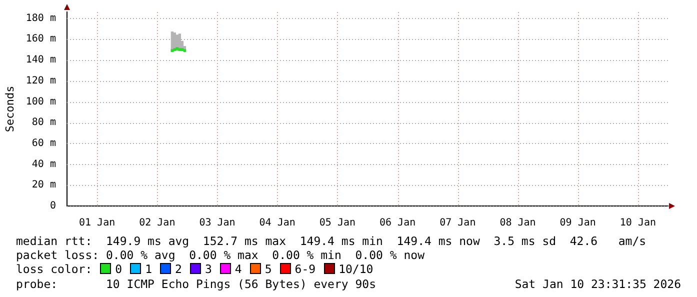 Image resolution: width=697 pixels, height=297 pixels. Describe the element at coordinates (41, 80) in the screenshot. I see `y-tick-label: 120 m` at that location.